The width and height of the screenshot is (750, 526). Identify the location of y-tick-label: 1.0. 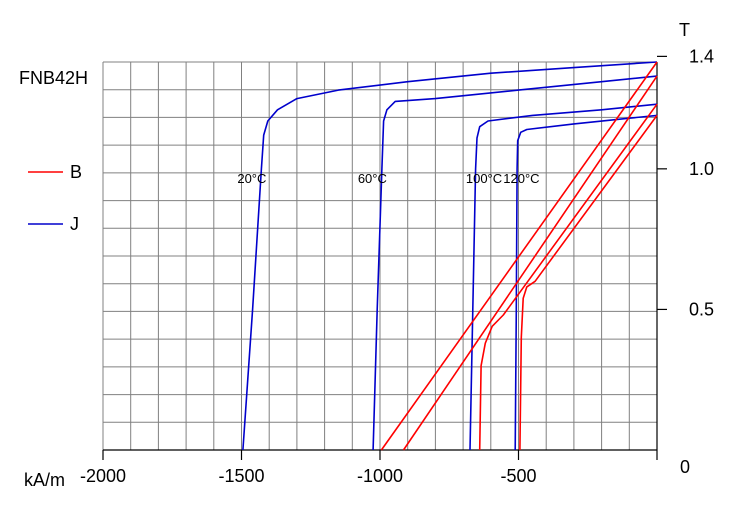
(701, 169).